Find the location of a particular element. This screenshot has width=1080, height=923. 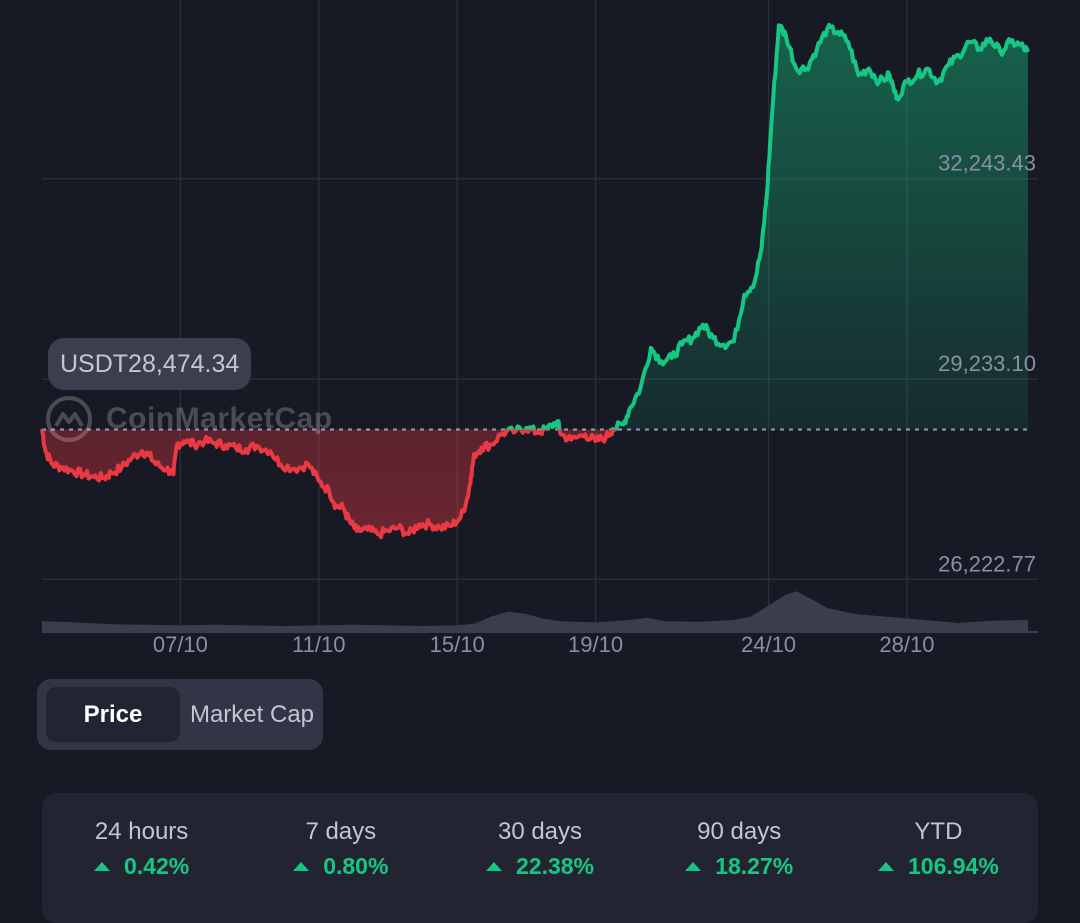

y-tick-label: 26,222.77 is located at coordinates (987, 563).